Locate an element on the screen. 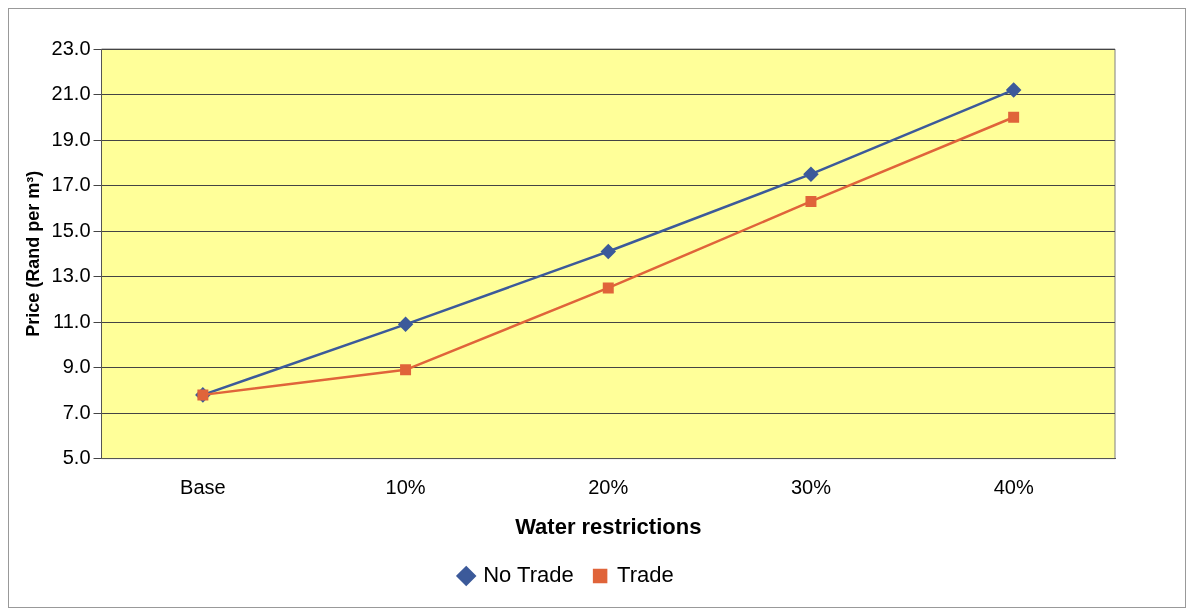 The image size is (1194, 616). x-tick-label: Base is located at coordinates (203, 487).